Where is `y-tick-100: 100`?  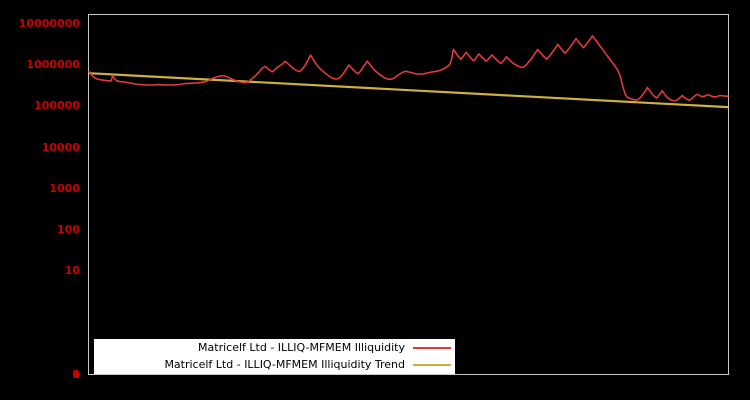
y-tick-100: 100 is located at coordinates (68, 229).